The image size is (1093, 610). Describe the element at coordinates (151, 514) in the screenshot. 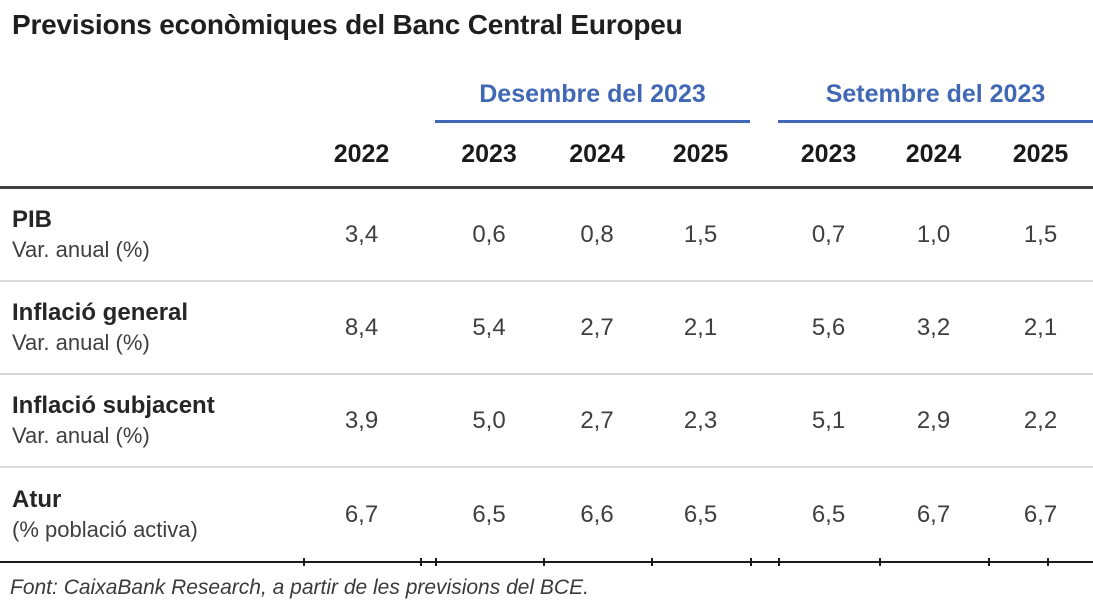

I see `row-header-atur: Atur (% població activa)` at that location.